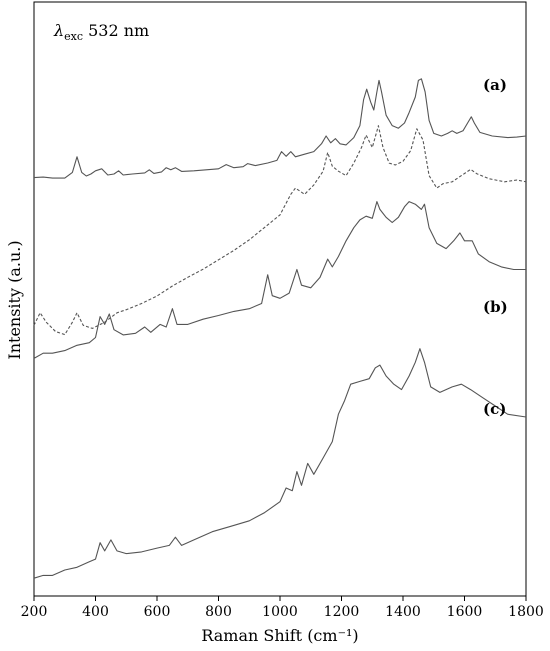  I want to click on x-tick-label-600: 600, so click(157, 612).